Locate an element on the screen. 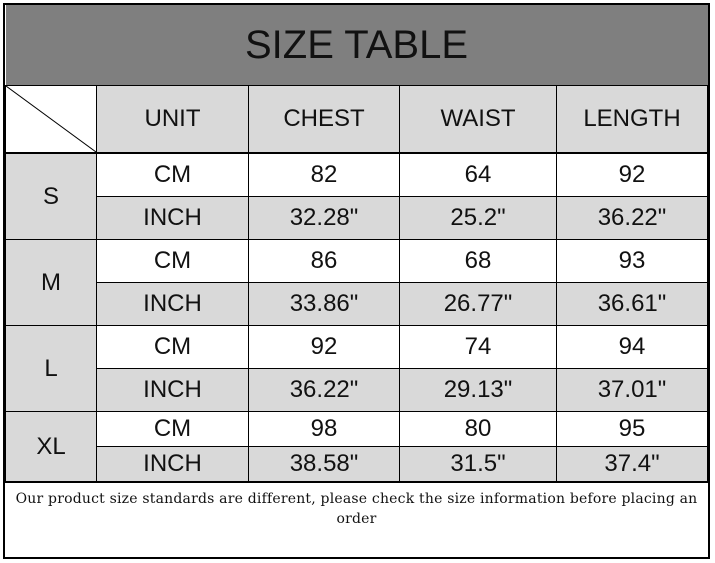 This screenshot has height=563, width=715. cell-waist: 64 is located at coordinates (478, 175).